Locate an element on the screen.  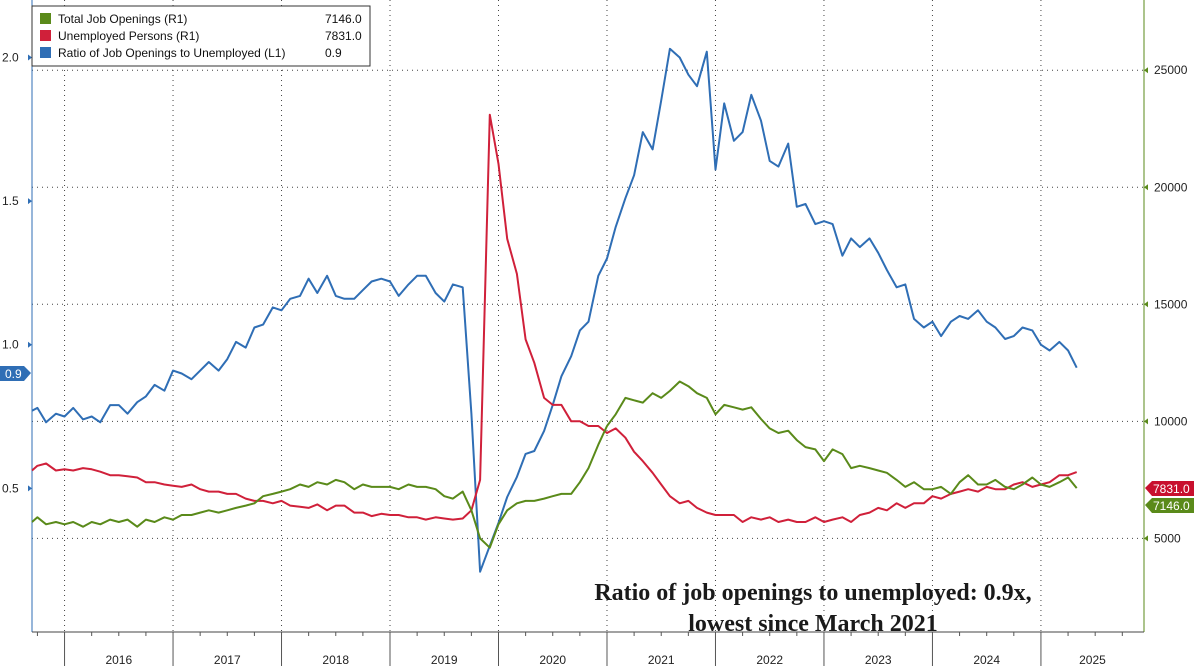
legend-swatch-openings is located at coordinates (45, 18).